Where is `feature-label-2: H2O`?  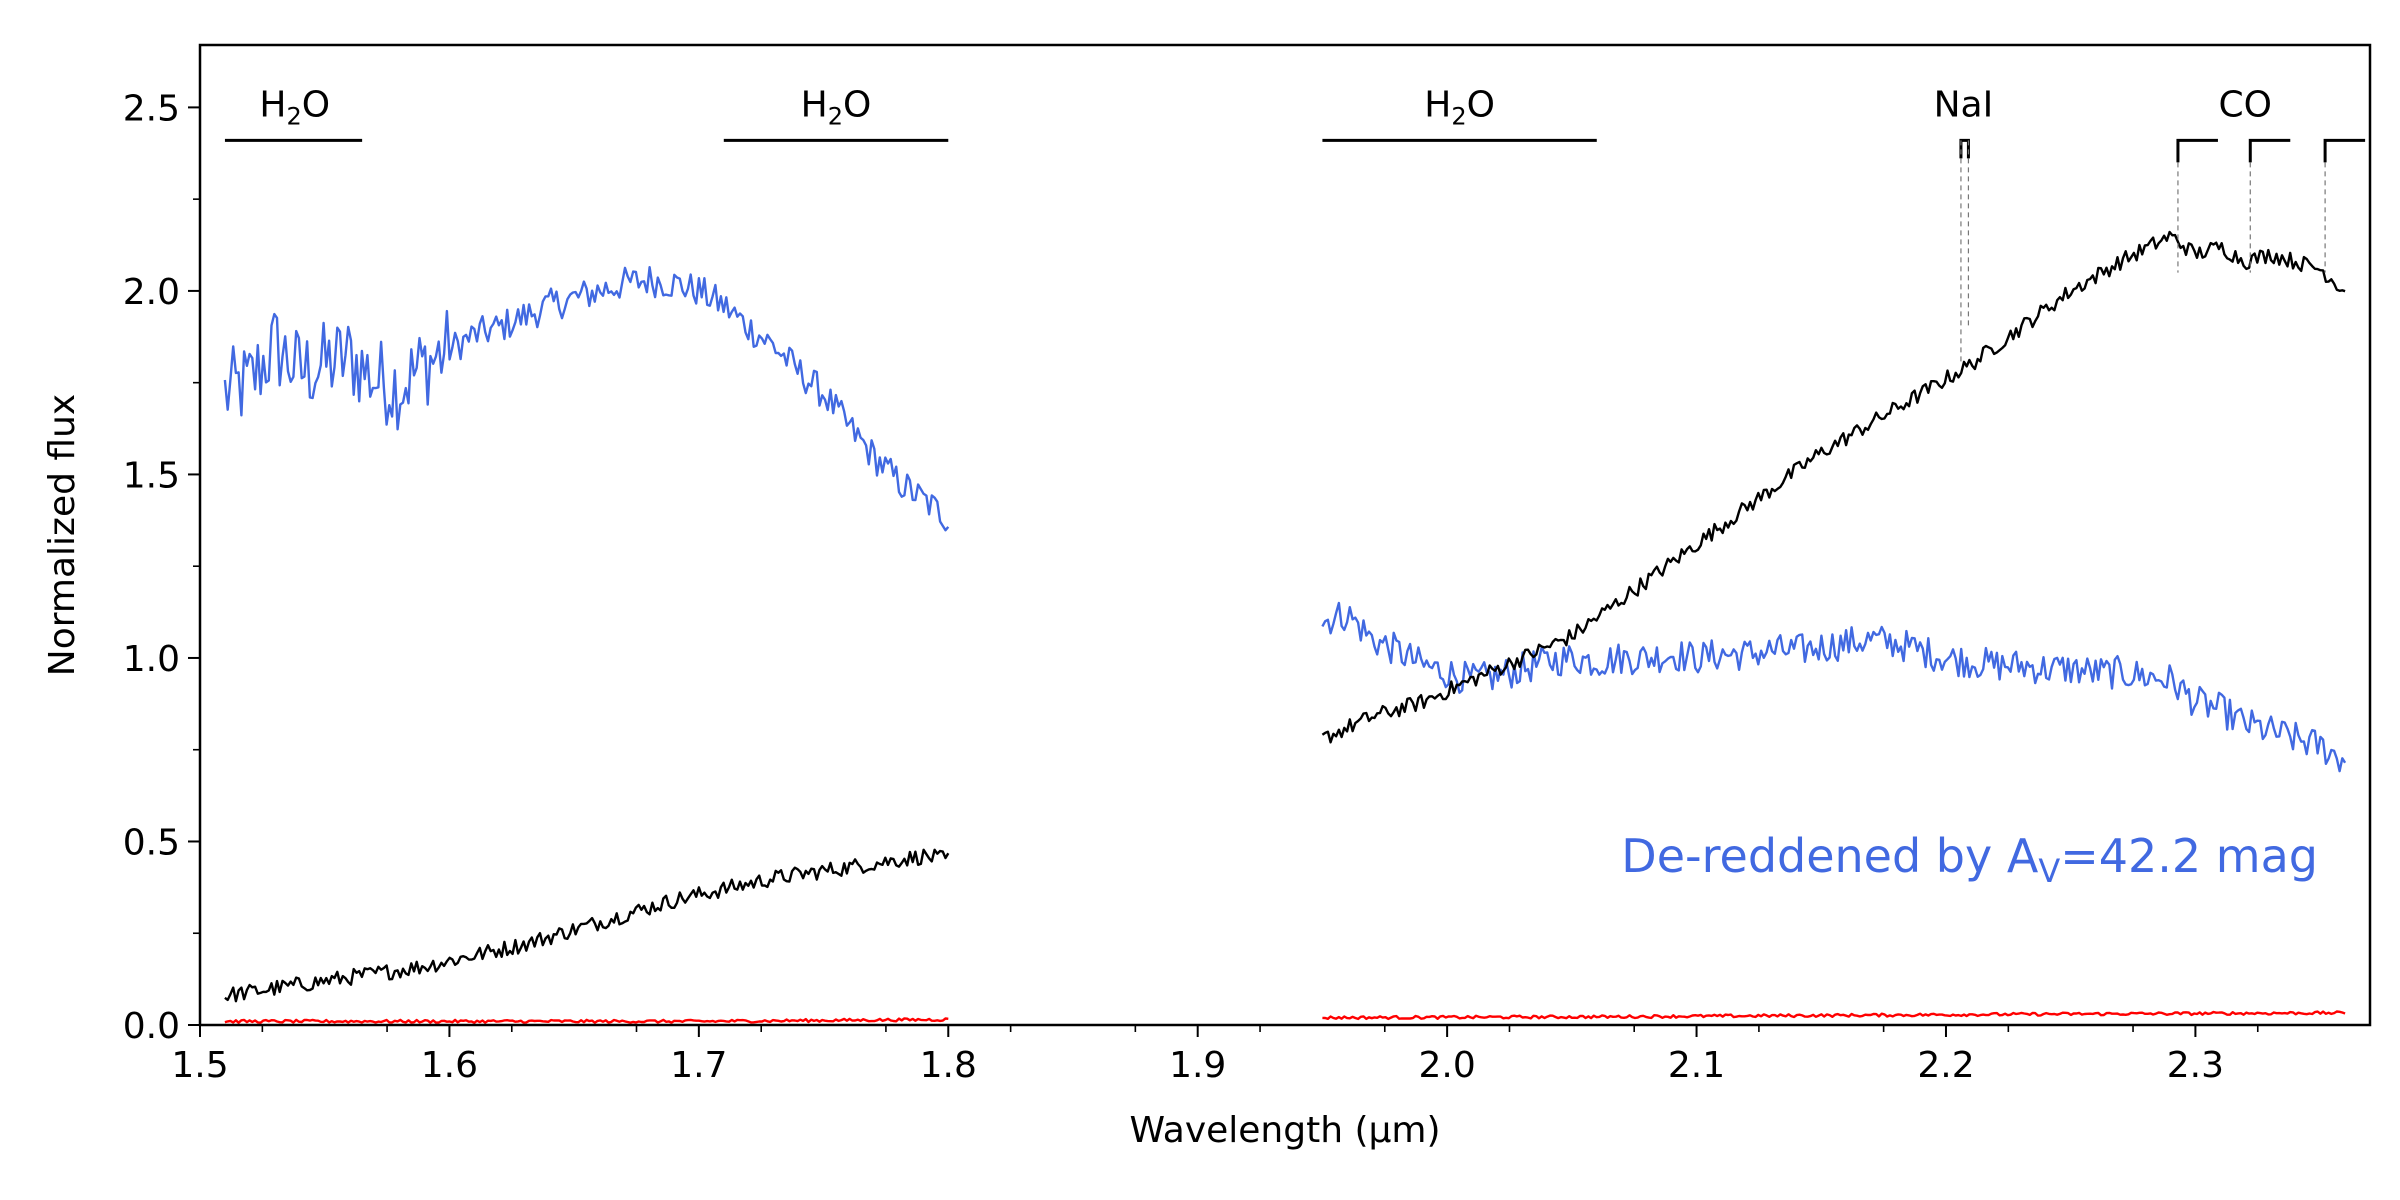
feature-label-2: H2O is located at coordinates (1459, 107).